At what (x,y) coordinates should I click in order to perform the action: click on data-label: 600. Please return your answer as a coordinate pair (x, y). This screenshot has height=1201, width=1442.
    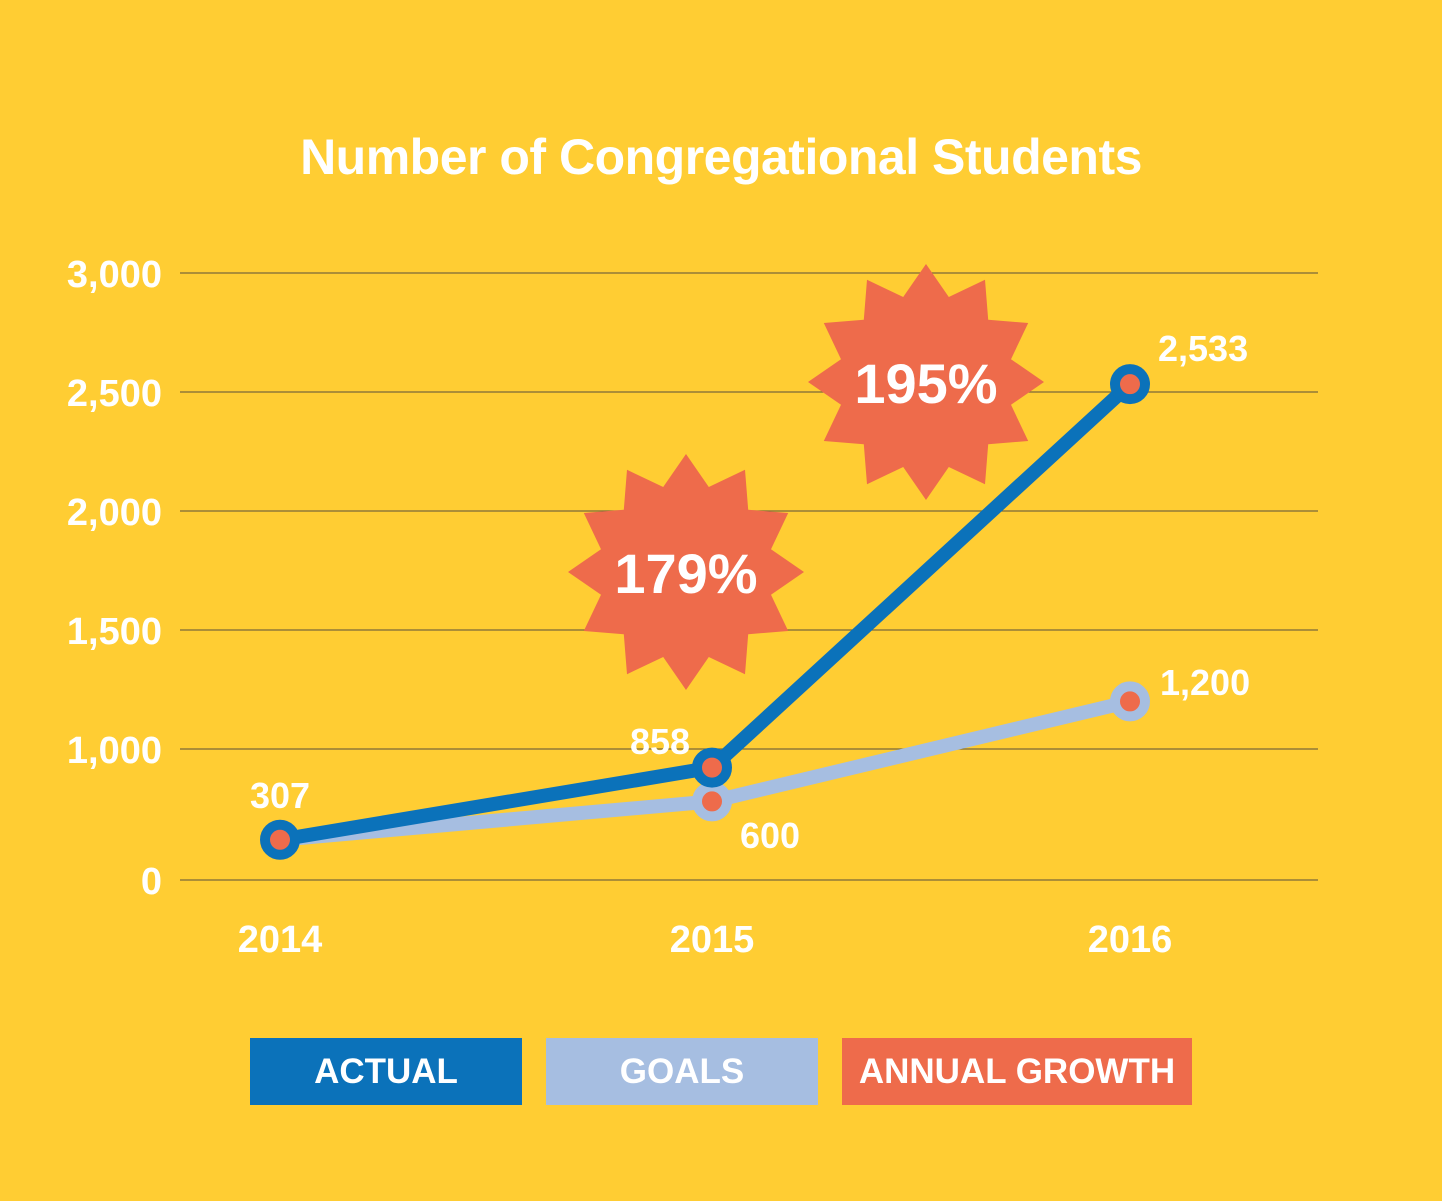
    Looking at the image, I should click on (770, 835).